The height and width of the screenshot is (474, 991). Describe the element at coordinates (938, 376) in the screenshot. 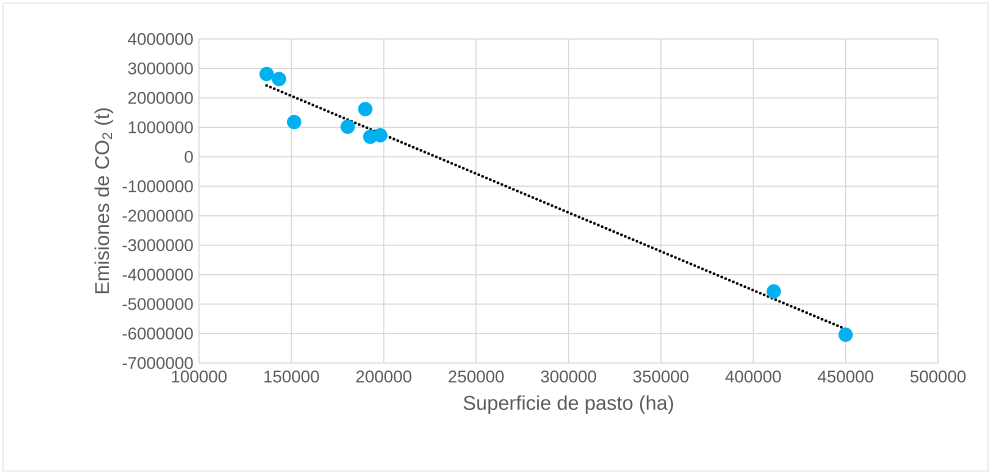

I see `x-tick-label: 500000` at that location.